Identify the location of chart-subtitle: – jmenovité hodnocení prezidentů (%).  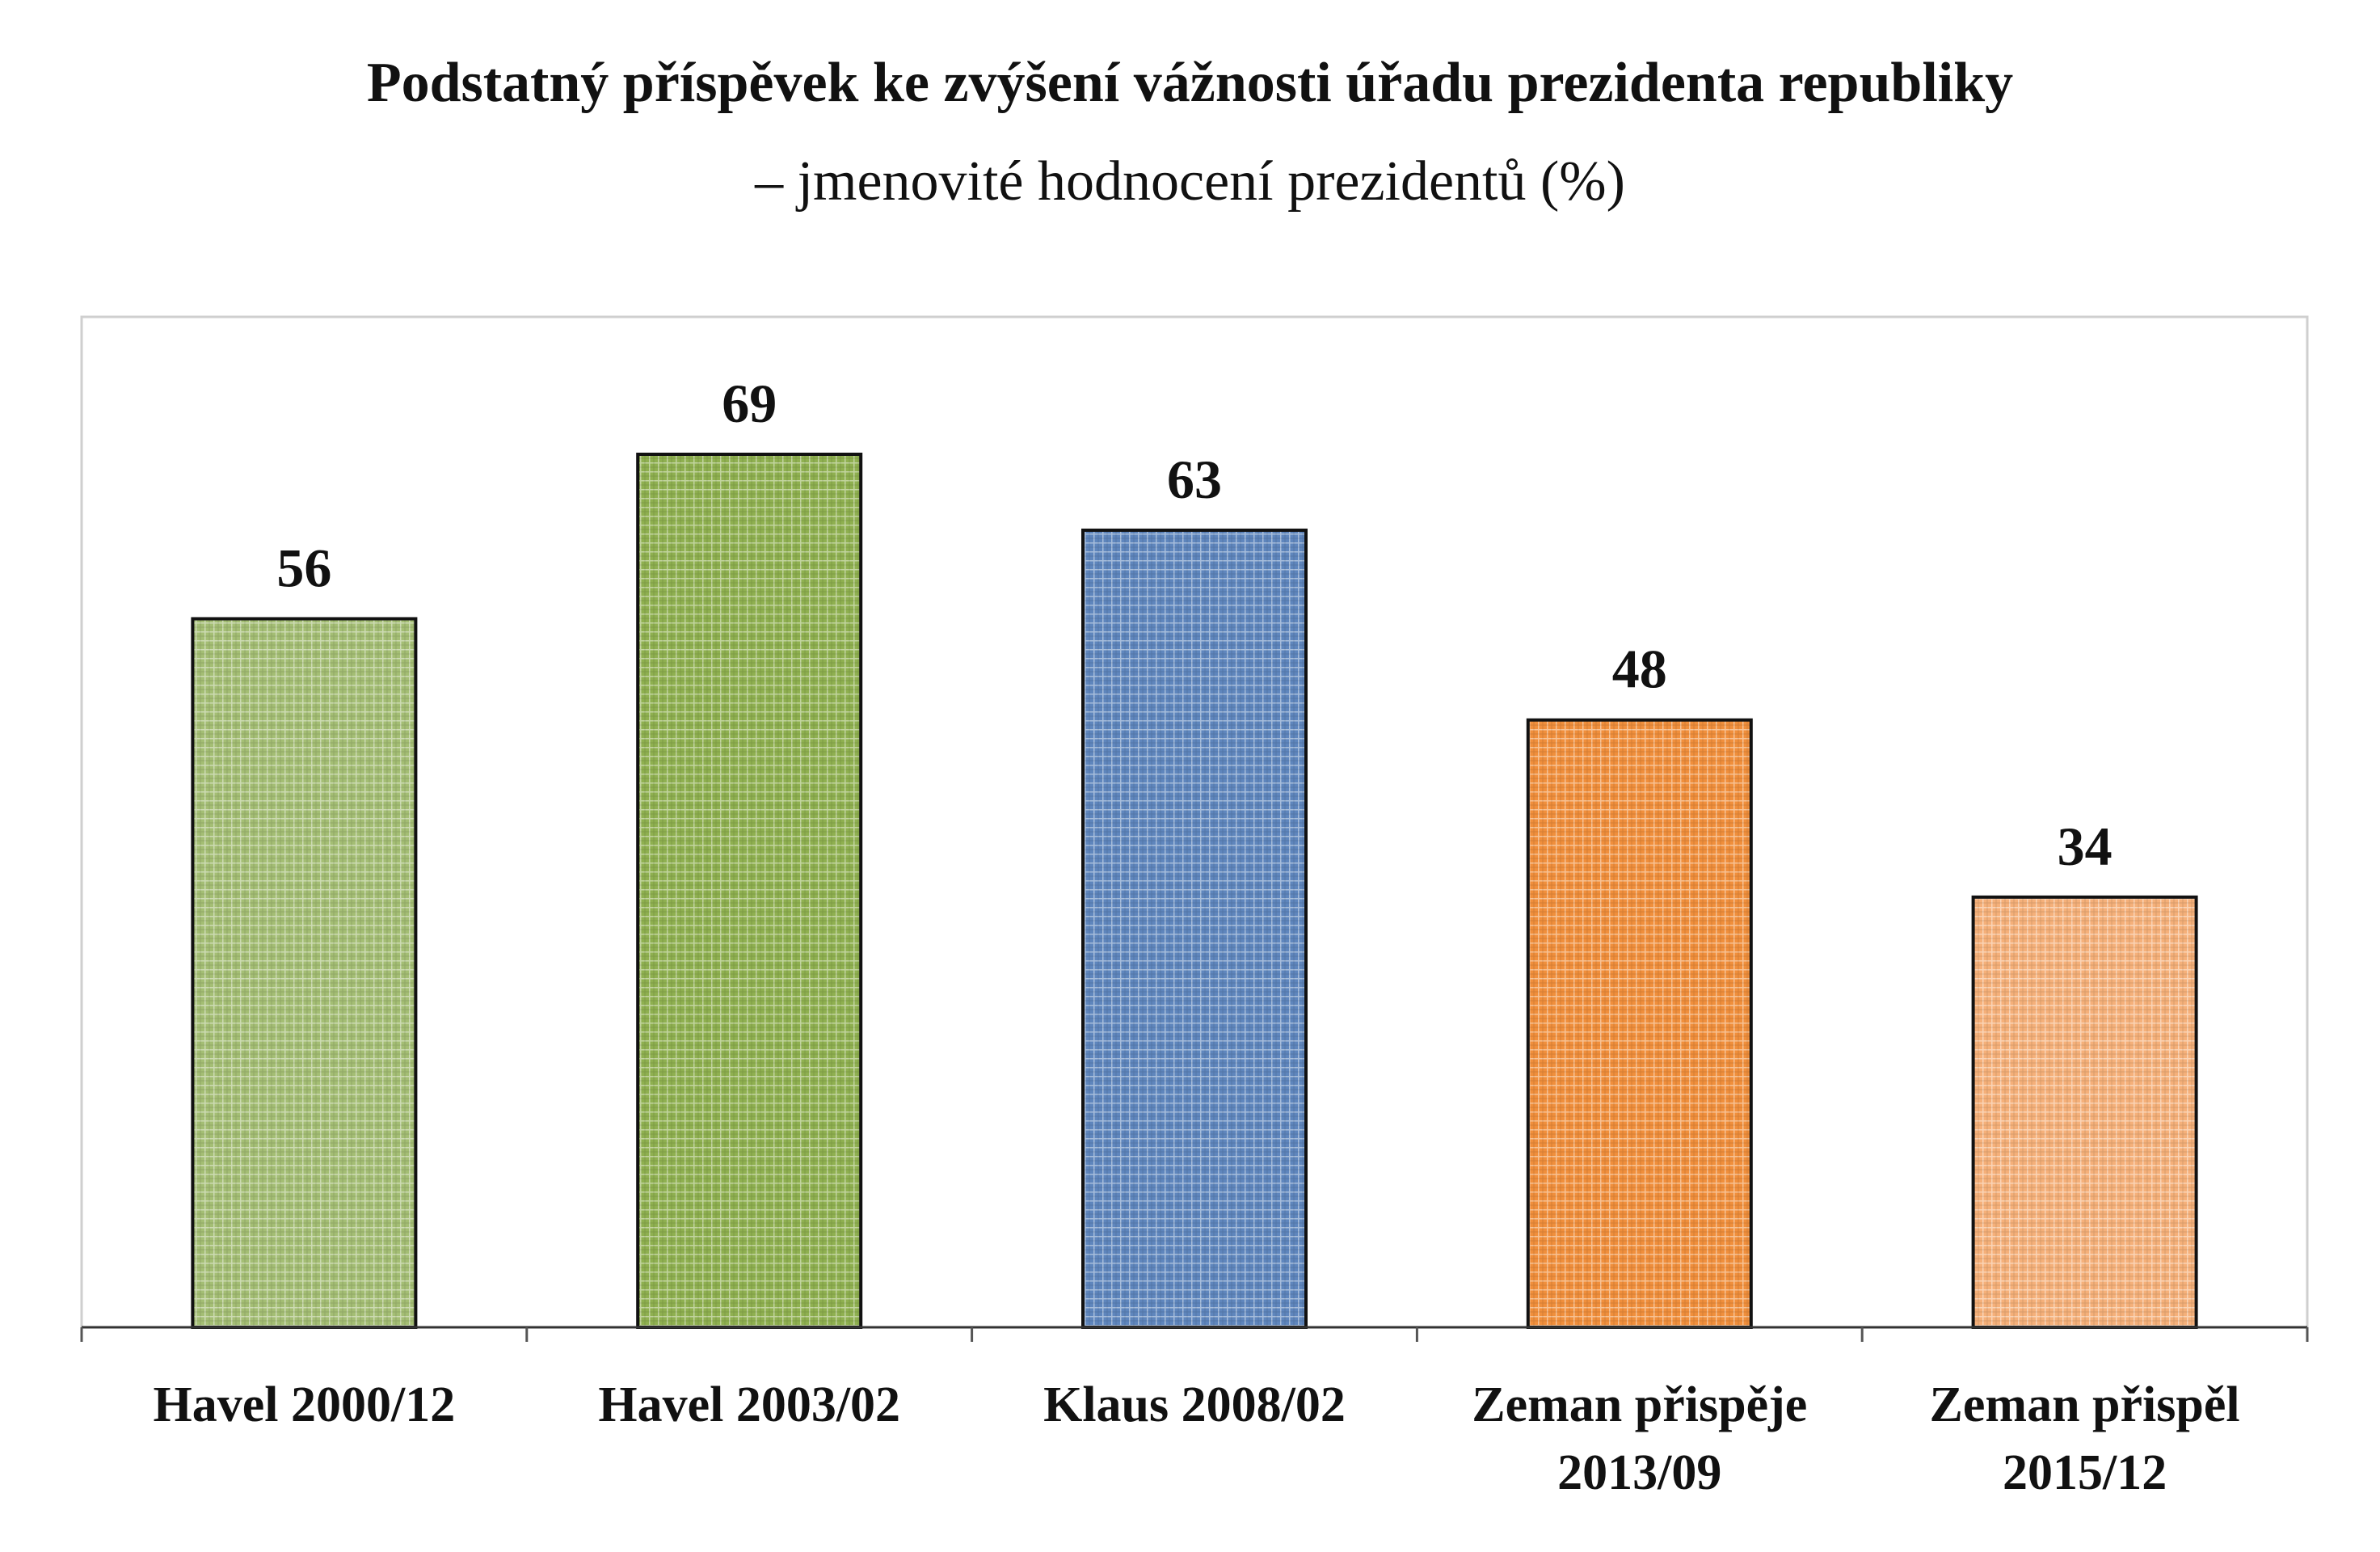
(1190, 181).